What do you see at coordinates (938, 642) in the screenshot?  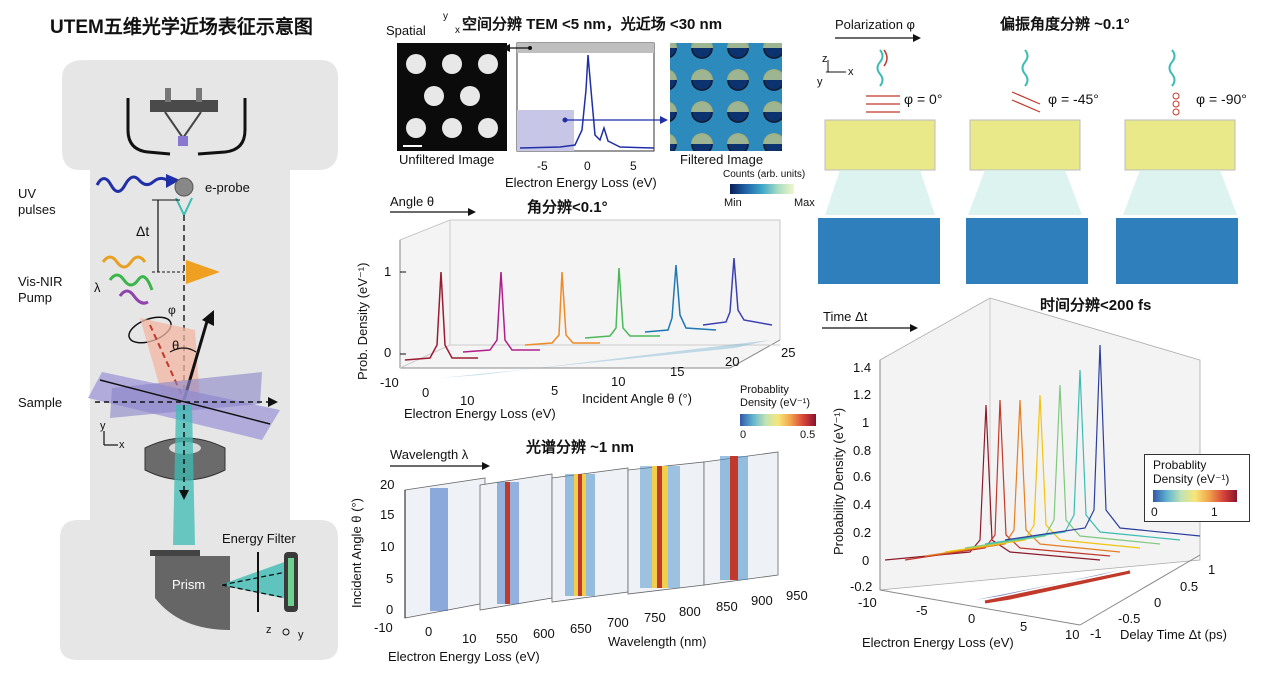 I see `time-xlabel: Electron Energy Loss (eV)` at bounding box center [938, 642].